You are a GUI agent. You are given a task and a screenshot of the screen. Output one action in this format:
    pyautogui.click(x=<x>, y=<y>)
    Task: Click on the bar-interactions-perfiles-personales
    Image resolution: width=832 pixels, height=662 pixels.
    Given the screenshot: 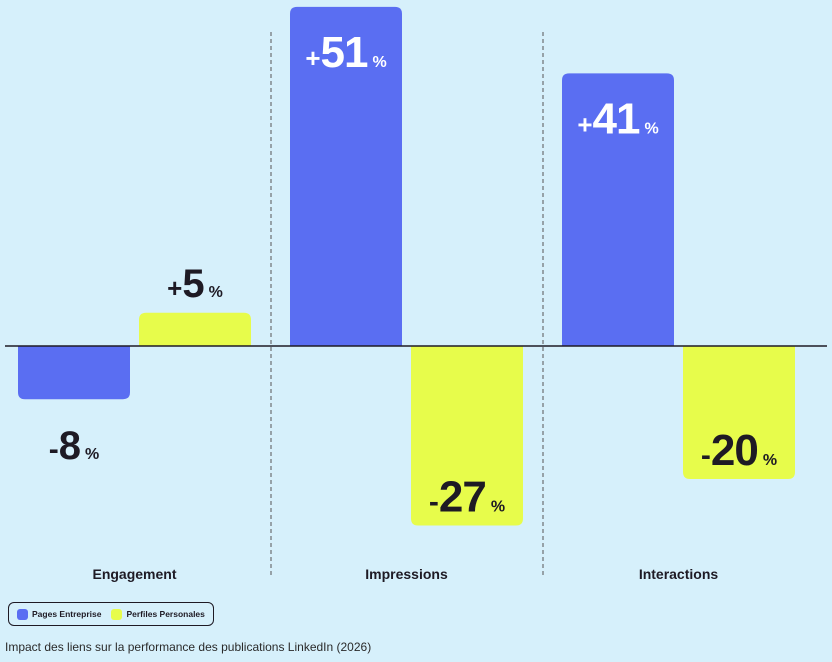 What is the action you would take?
    pyautogui.click(x=739, y=412)
    